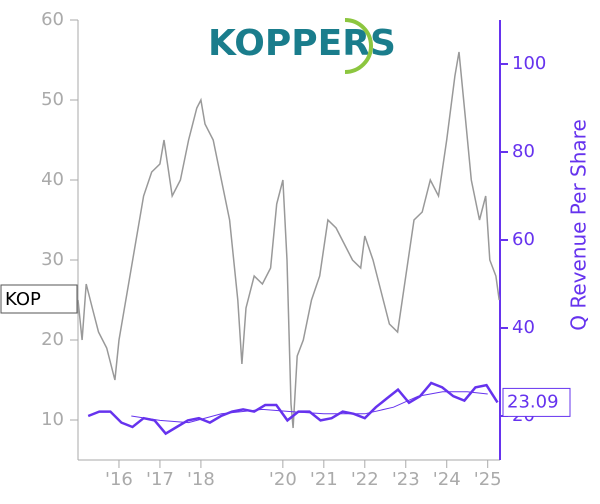  What do you see at coordinates (52, 339) in the screenshot?
I see `y-tick-label: 20` at bounding box center [52, 339].